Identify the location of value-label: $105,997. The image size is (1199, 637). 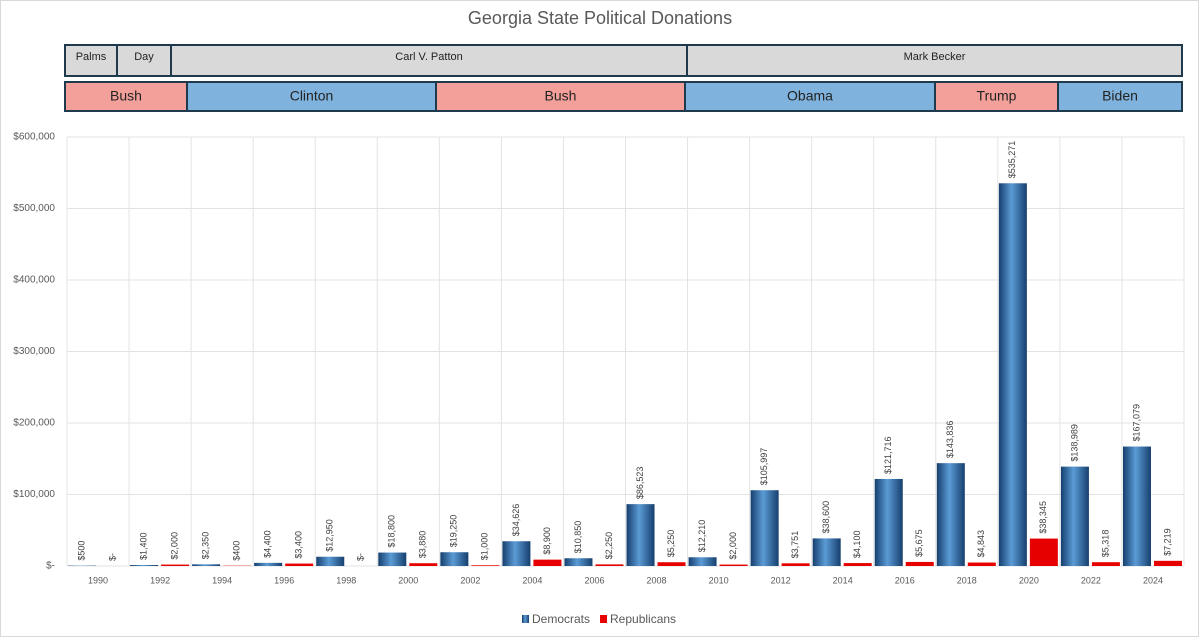
(764, 467).